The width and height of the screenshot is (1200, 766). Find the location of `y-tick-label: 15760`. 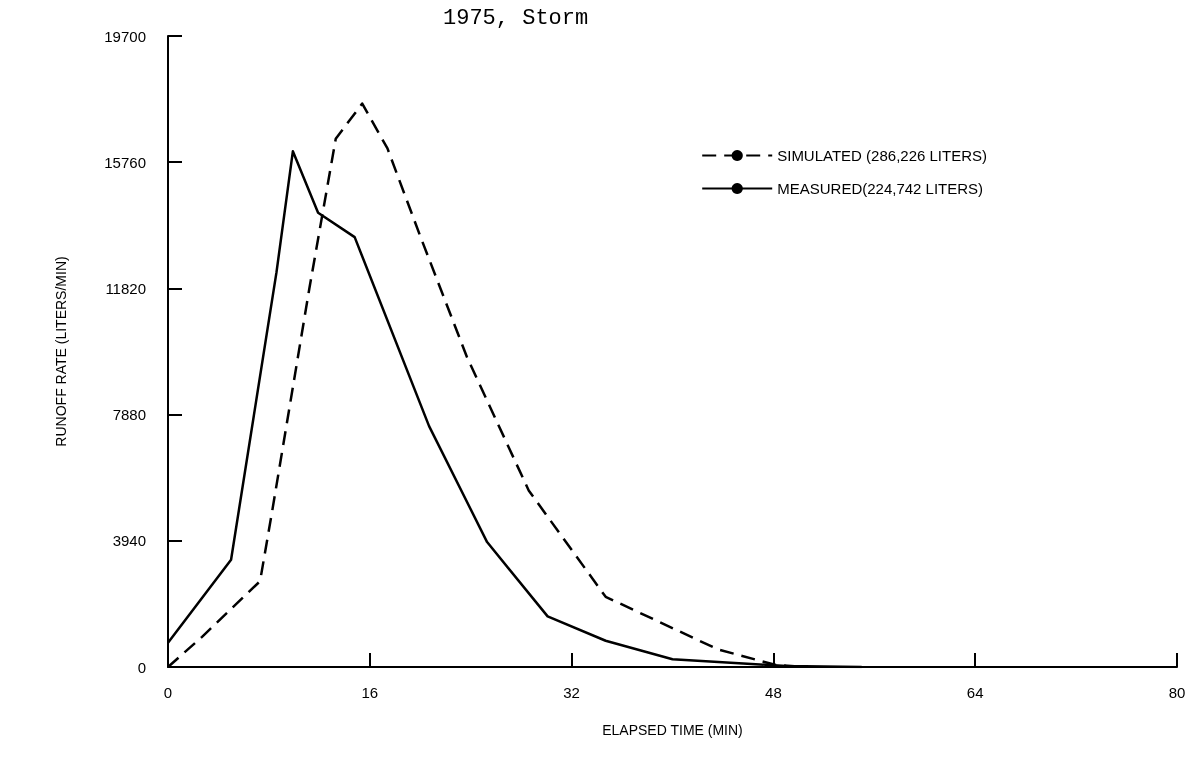

y-tick-label: 15760 is located at coordinates (125, 162).